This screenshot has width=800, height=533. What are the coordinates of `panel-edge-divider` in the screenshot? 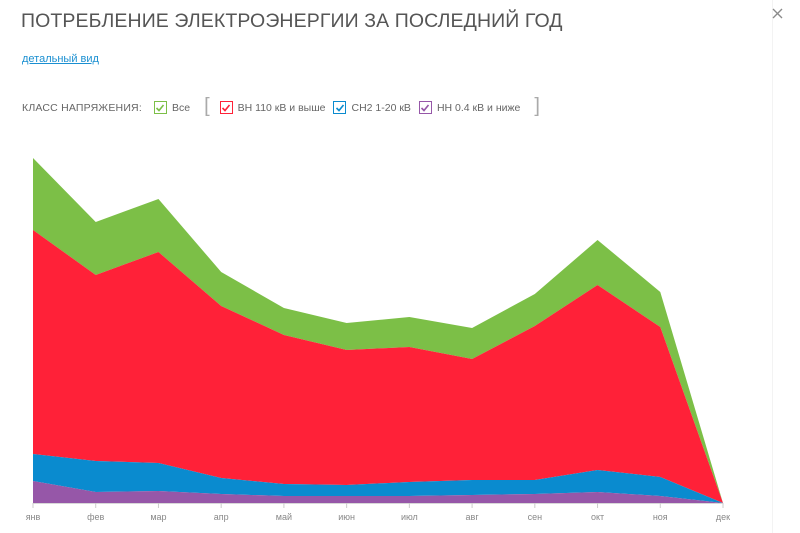 It's located at (772, 266).